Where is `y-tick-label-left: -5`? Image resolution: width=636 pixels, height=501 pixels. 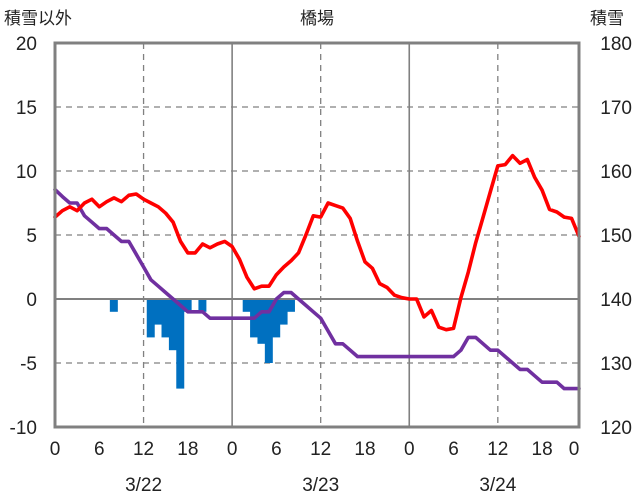
y-tick-label-left: -5 is located at coordinates (28, 364).